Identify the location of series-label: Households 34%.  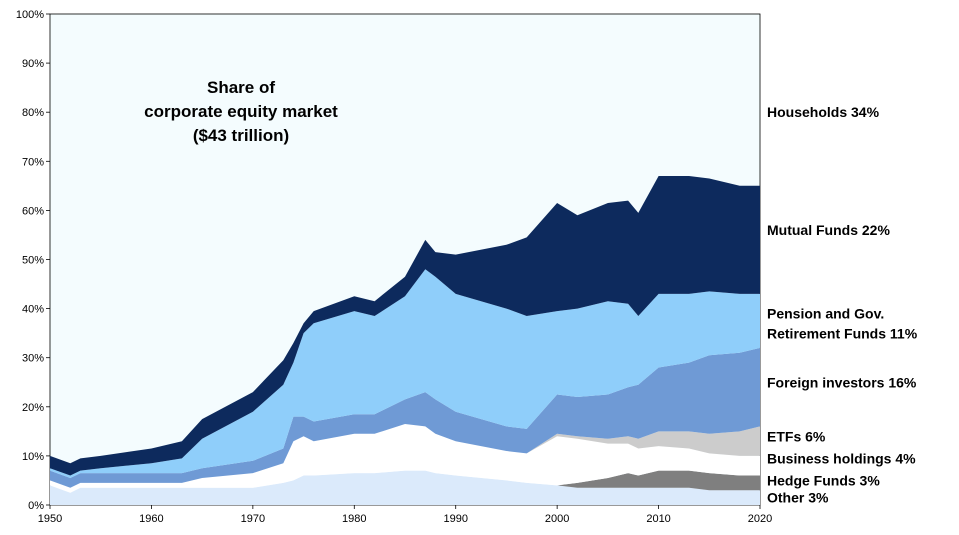
(823, 112).